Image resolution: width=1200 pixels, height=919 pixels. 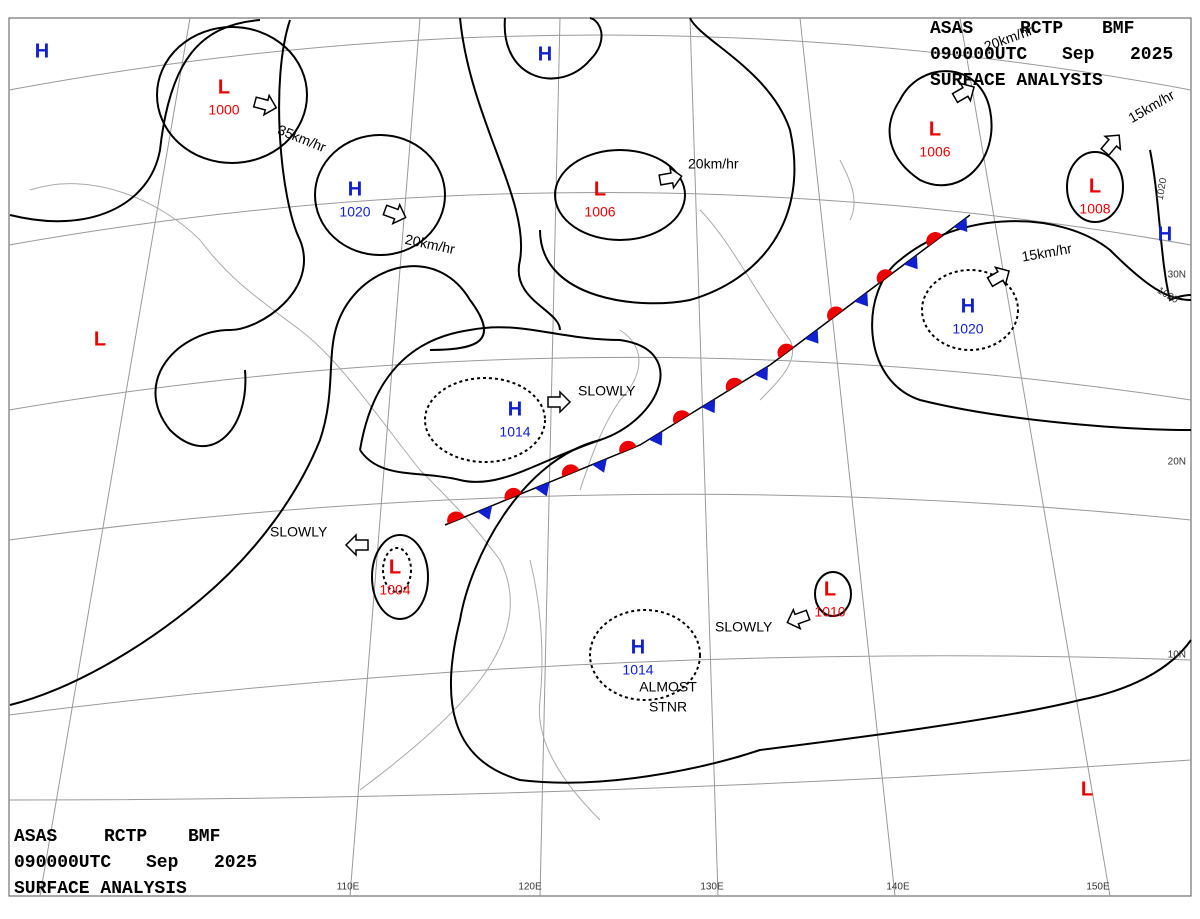 I want to click on system-pressure: 1000, so click(x=223, y=110).